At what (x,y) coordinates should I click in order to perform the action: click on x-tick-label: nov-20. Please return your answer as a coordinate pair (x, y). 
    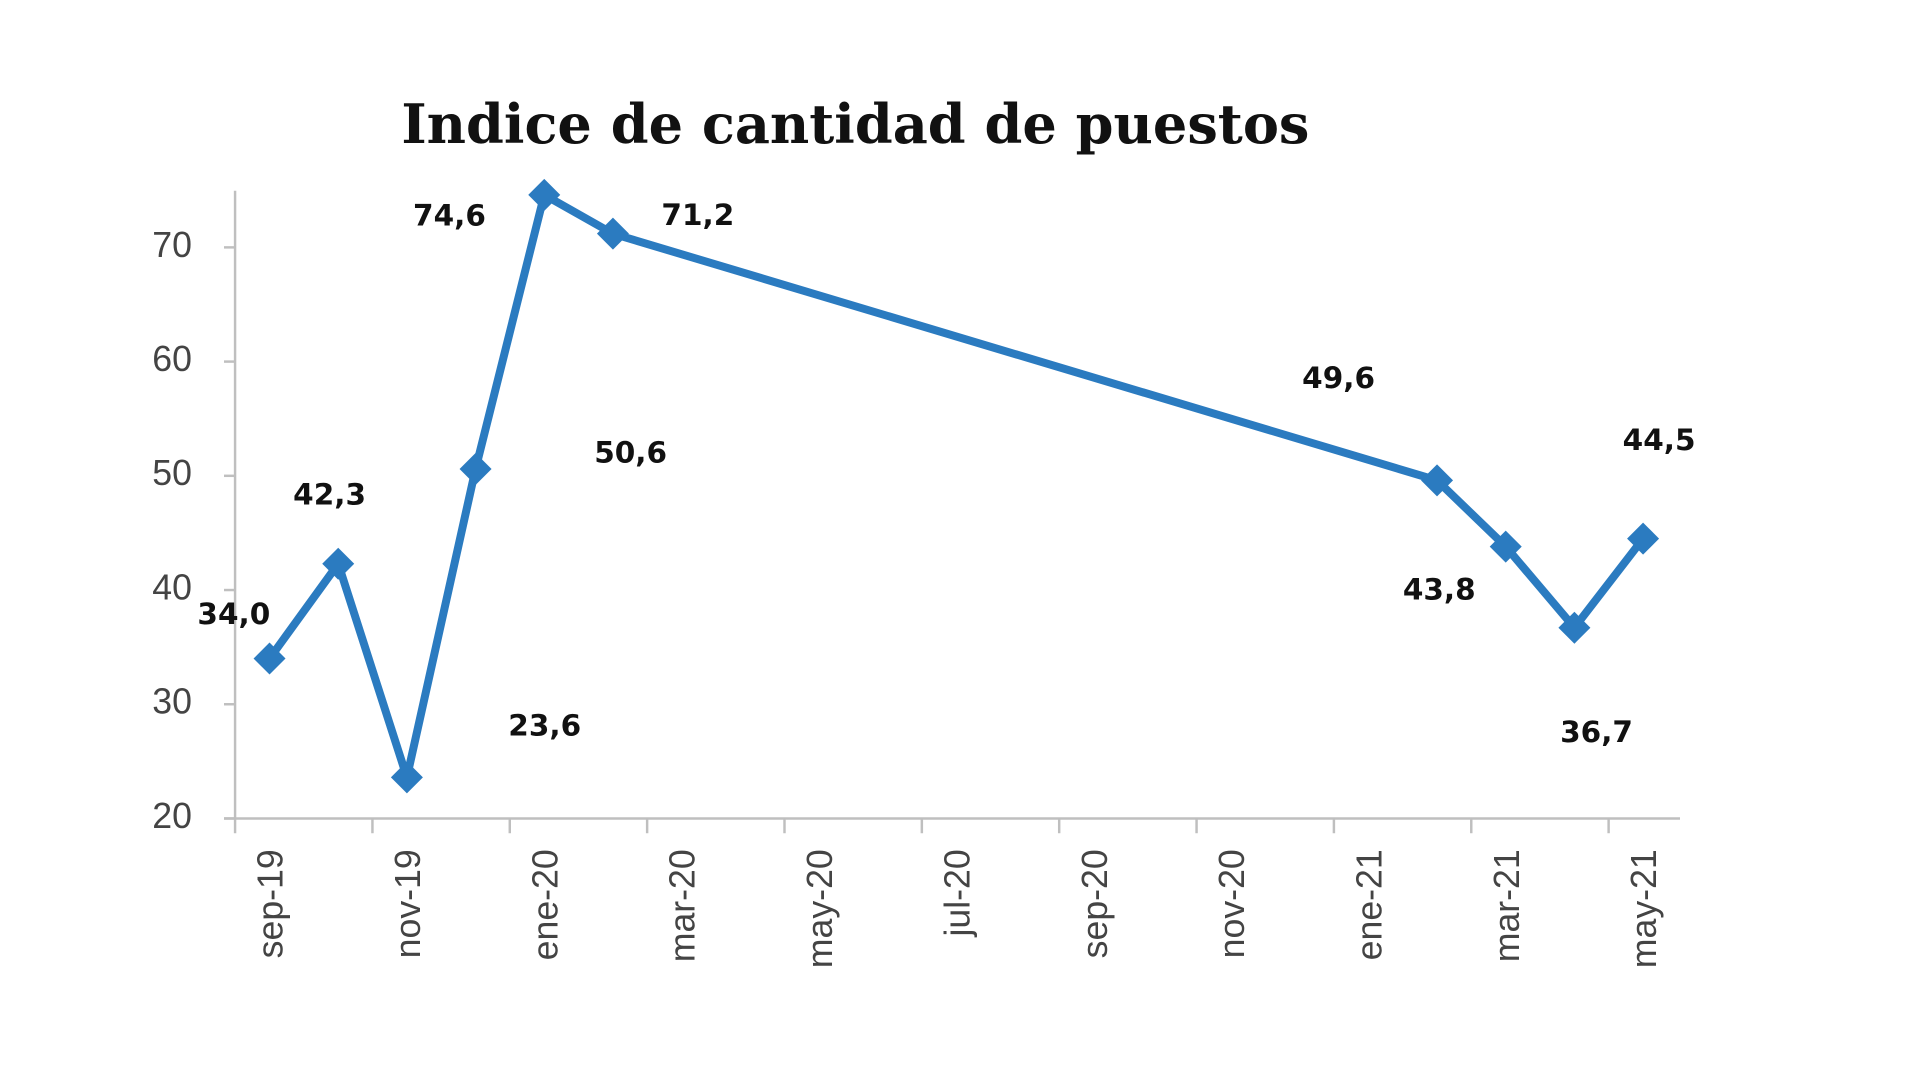
    Looking at the image, I should click on (1232, 903).